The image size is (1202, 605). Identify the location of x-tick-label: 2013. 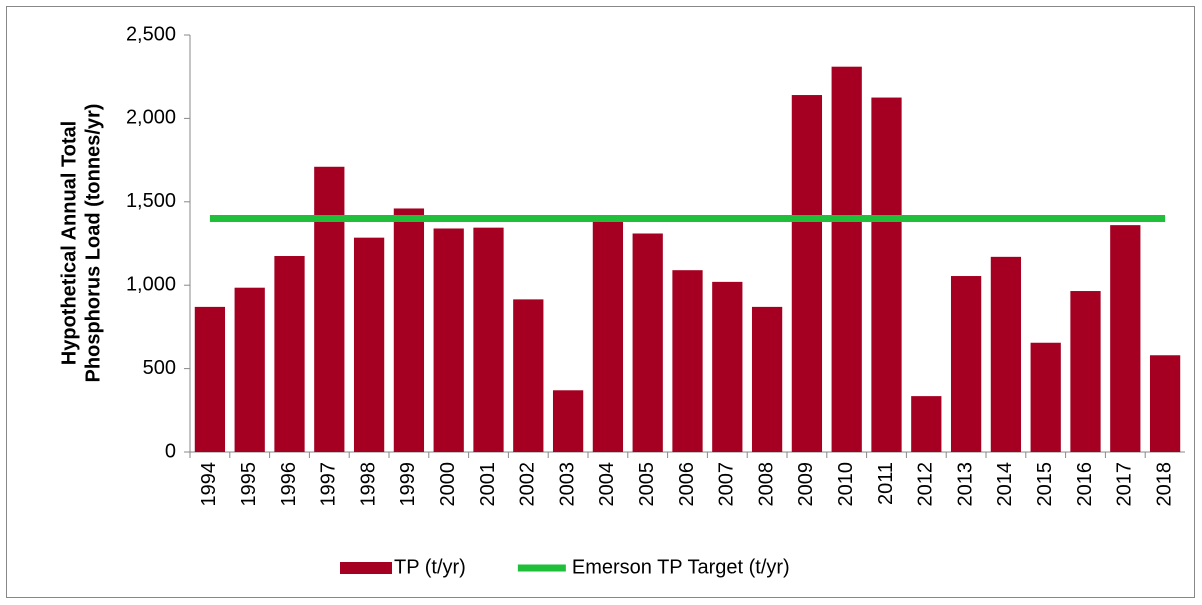
(965, 484).